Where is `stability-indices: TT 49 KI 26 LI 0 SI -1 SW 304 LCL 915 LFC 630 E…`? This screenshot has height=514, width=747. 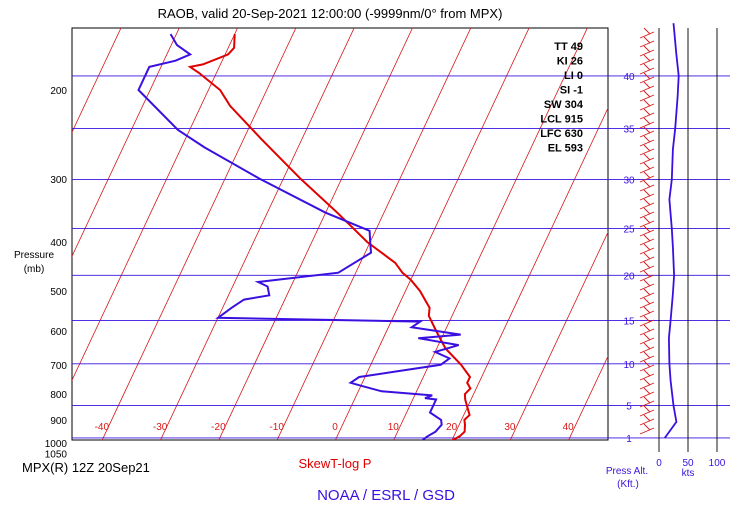 stability-indices: TT 49 KI 26 LI 0 SI -1 SW 304 LCL 915 LFC 630 E… is located at coordinates (562, 98).